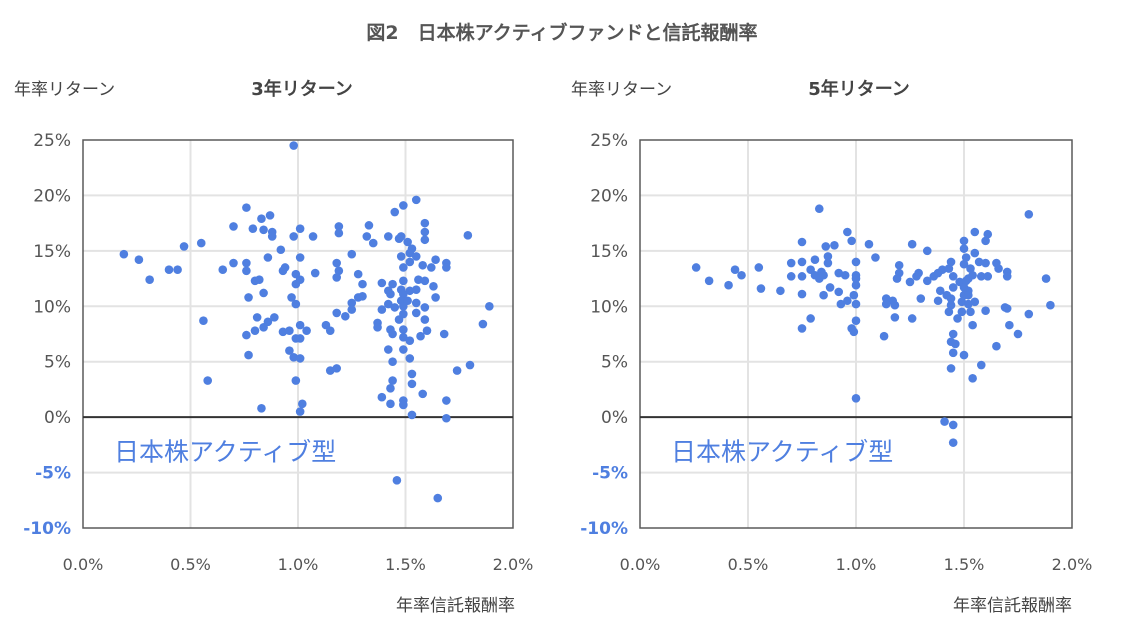 Image resolution: width=1125 pixels, height=637 pixels. Describe the element at coordinates (225, 451) in the screenshot. I see `chart-annotation: 日本株アクティブ型` at that location.